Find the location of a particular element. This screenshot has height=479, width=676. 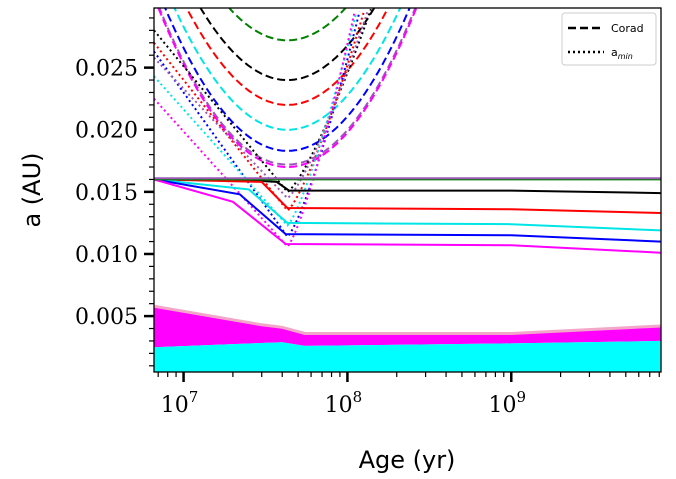

y-axis: 0.005 0.010 0.015 0.020 0.025 is located at coordinates (114, 192).